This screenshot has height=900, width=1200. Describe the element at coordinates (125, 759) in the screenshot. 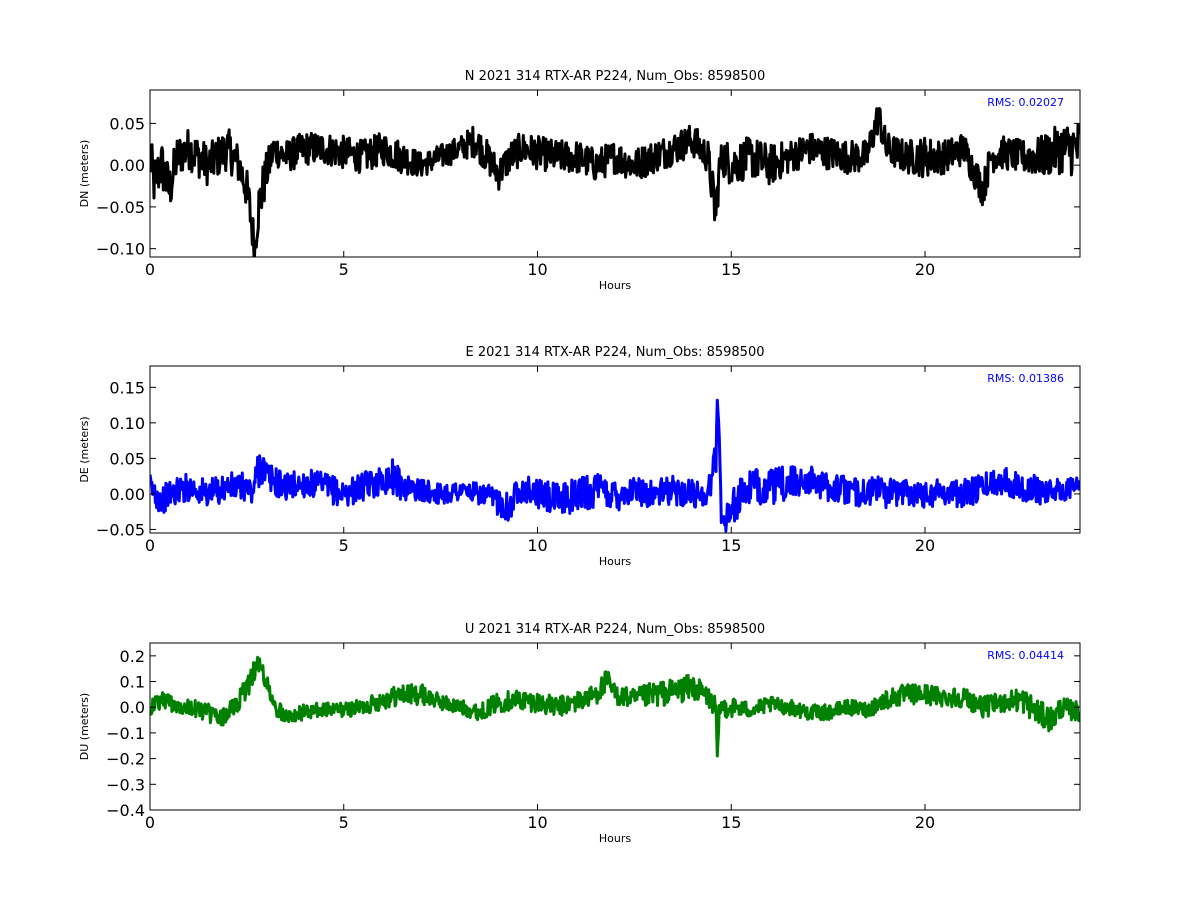

I see `y-tick-label: −0.2` at that location.